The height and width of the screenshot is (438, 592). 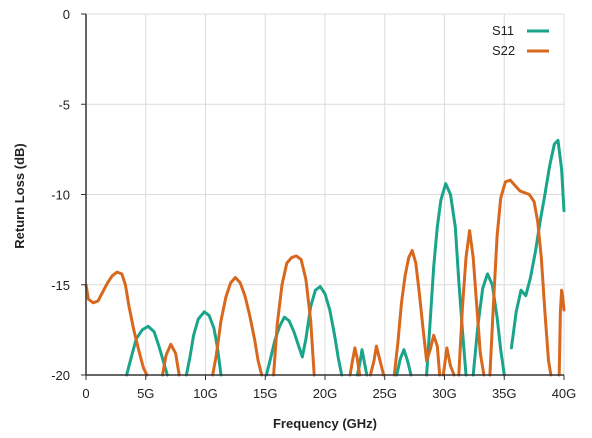 What do you see at coordinates (564, 393) in the screenshot?
I see `x-tick-label: 40G` at bounding box center [564, 393].